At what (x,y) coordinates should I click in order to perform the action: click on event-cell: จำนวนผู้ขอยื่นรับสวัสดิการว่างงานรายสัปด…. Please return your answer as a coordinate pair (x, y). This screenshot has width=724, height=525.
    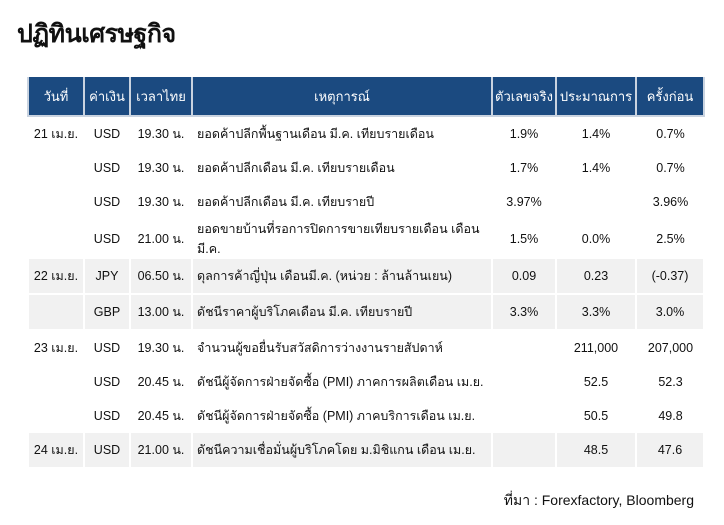
    Looking at the image, I should click on (320, 348).